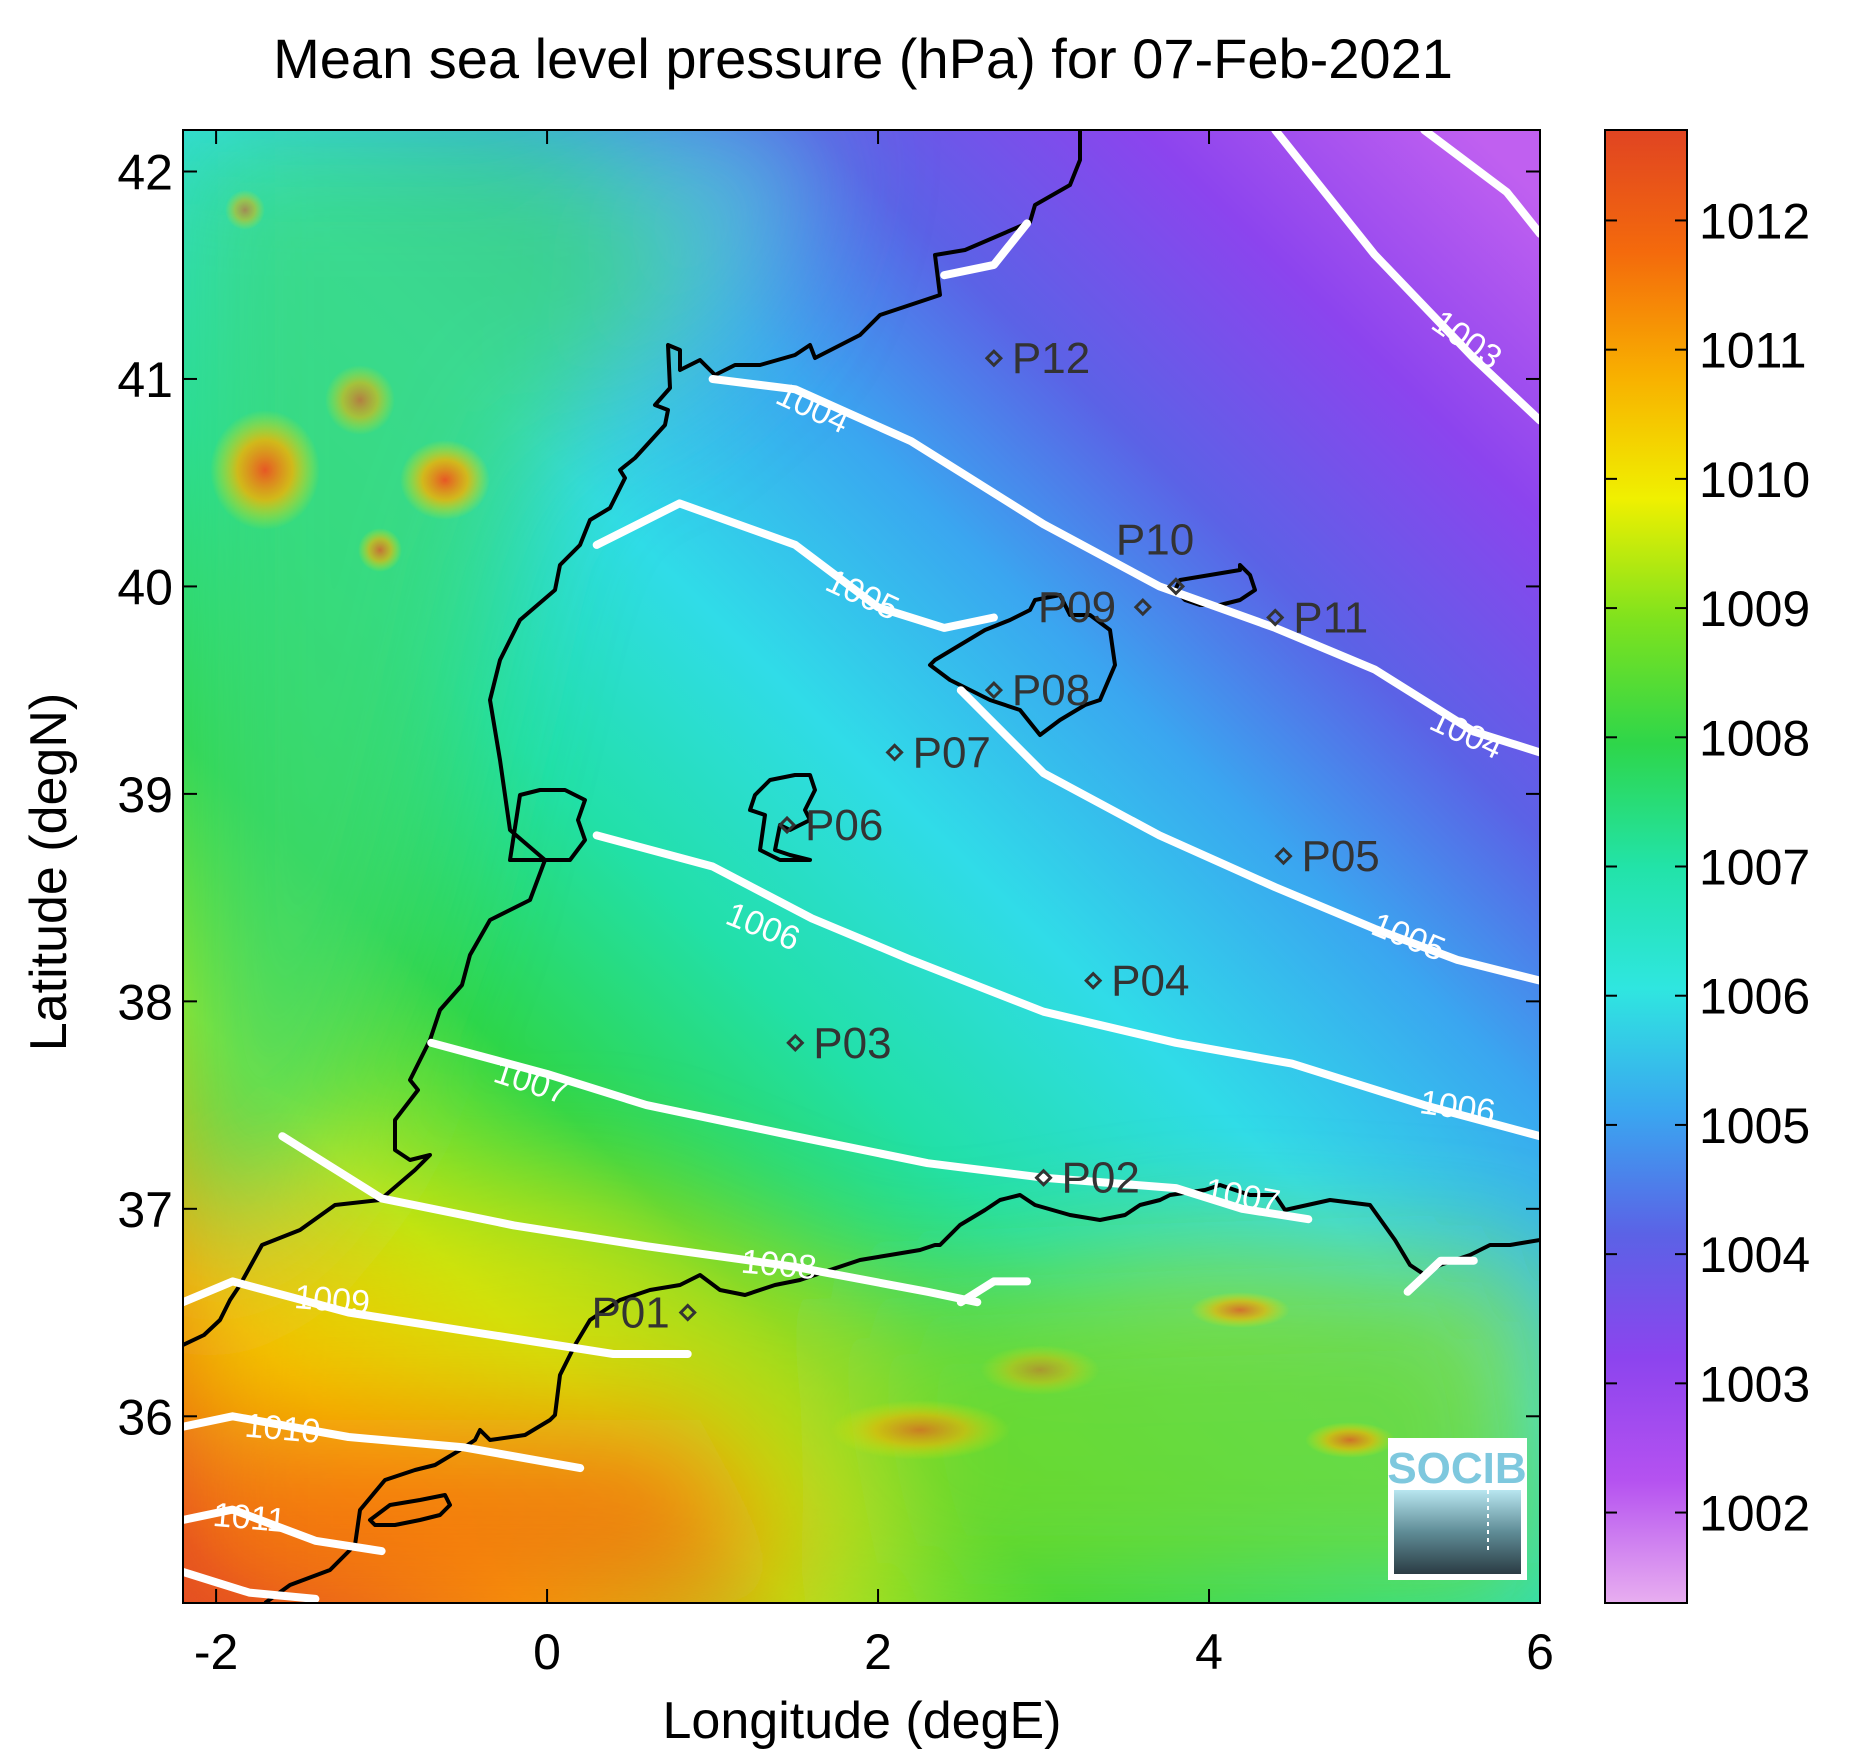 This screenshot has width=1854, height=1758. I want to click on isobar-1006-line, so click(1066, 986).